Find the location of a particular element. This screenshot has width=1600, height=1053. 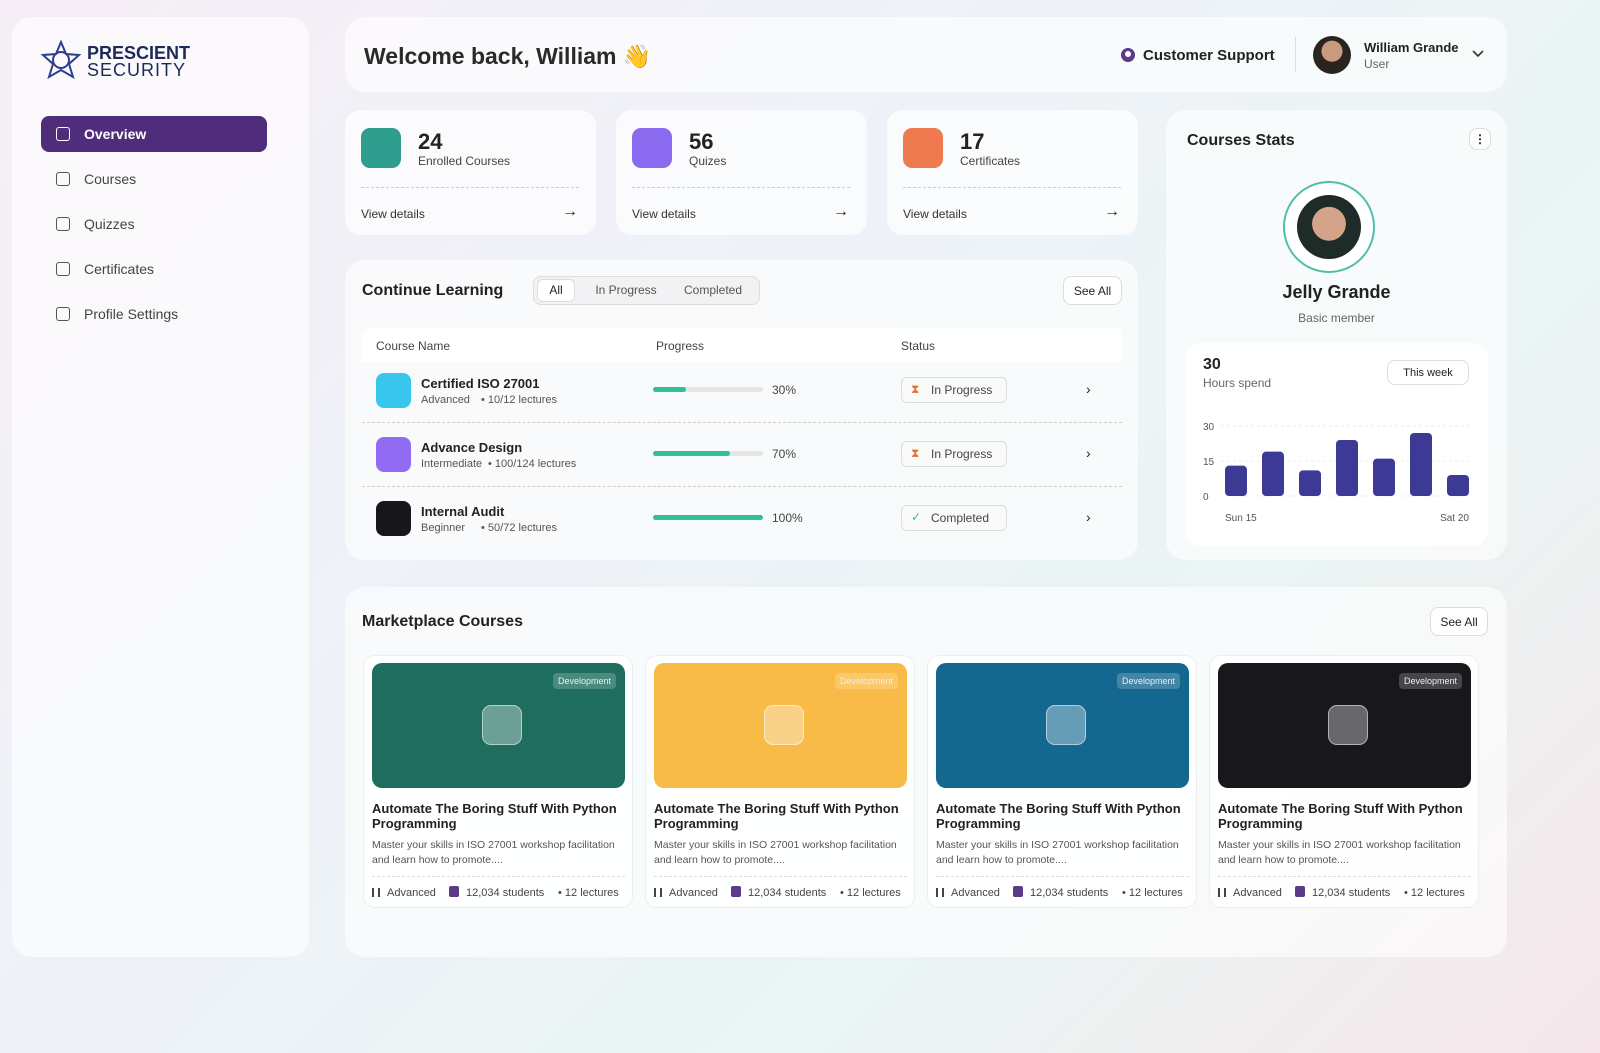

tab: Completed is located at coordinates (713, 290).